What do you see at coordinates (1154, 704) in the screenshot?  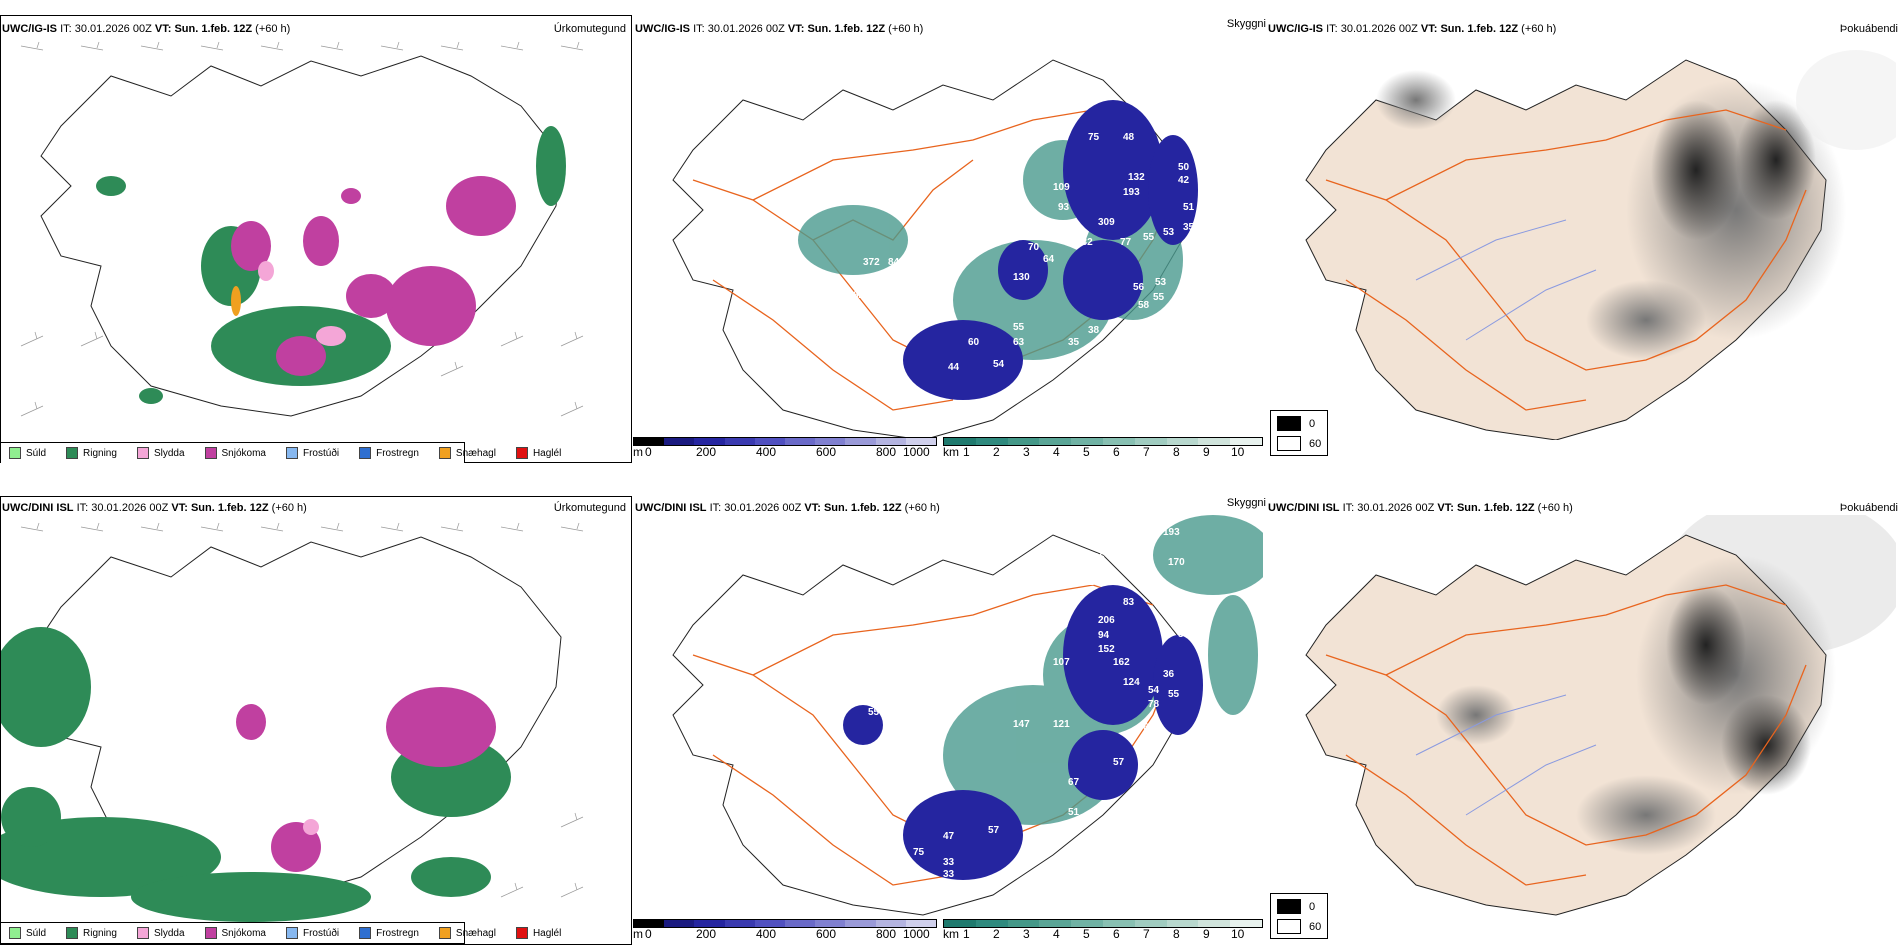 I see `vis-label: 78` at bounding box center [1154, 704].